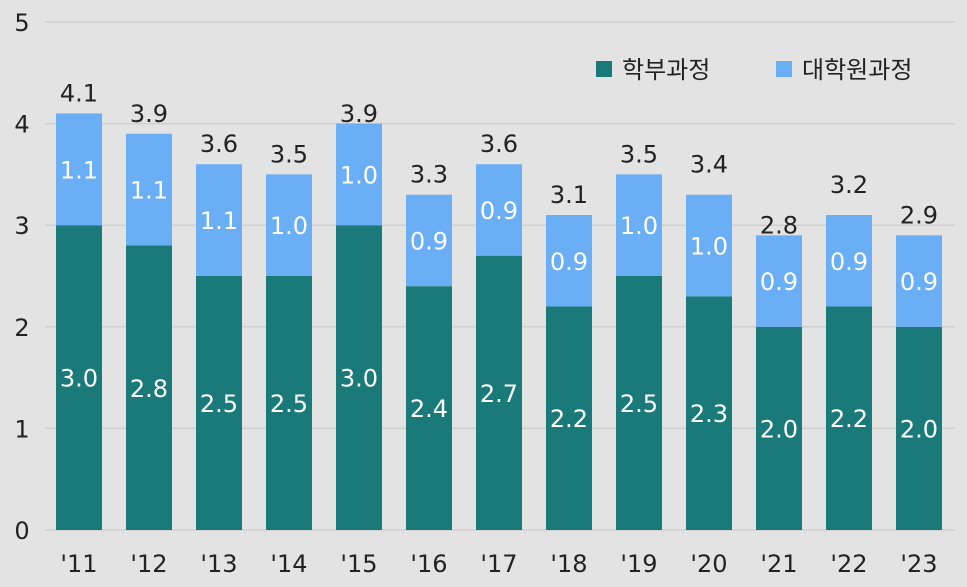 The image size is (967, 587). Describe the element at coordinates (218, 564) in the screenshot. I see `x-tick-label: '13` at that location.